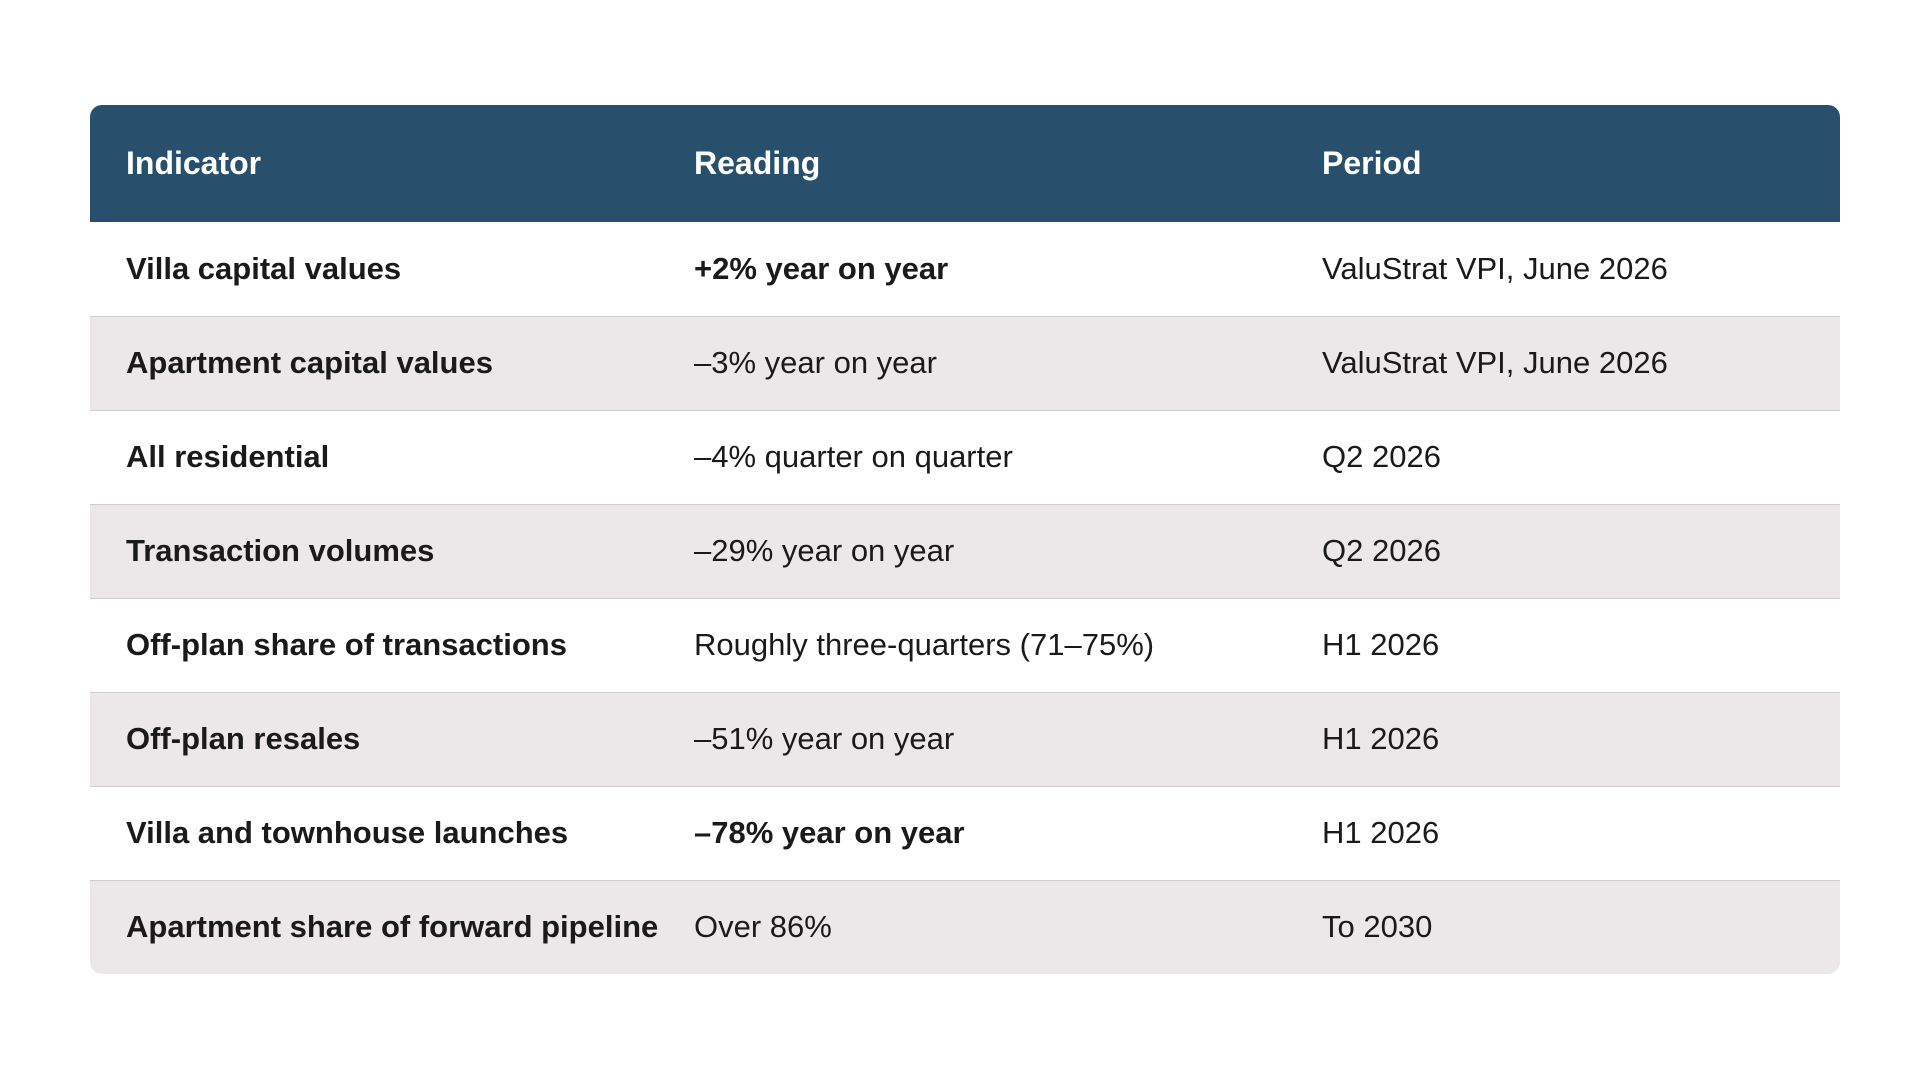 The height and width of the screenshot is (1080, 1920). I want to click on table-header: Indicator Reading Period, so click(965, 163).